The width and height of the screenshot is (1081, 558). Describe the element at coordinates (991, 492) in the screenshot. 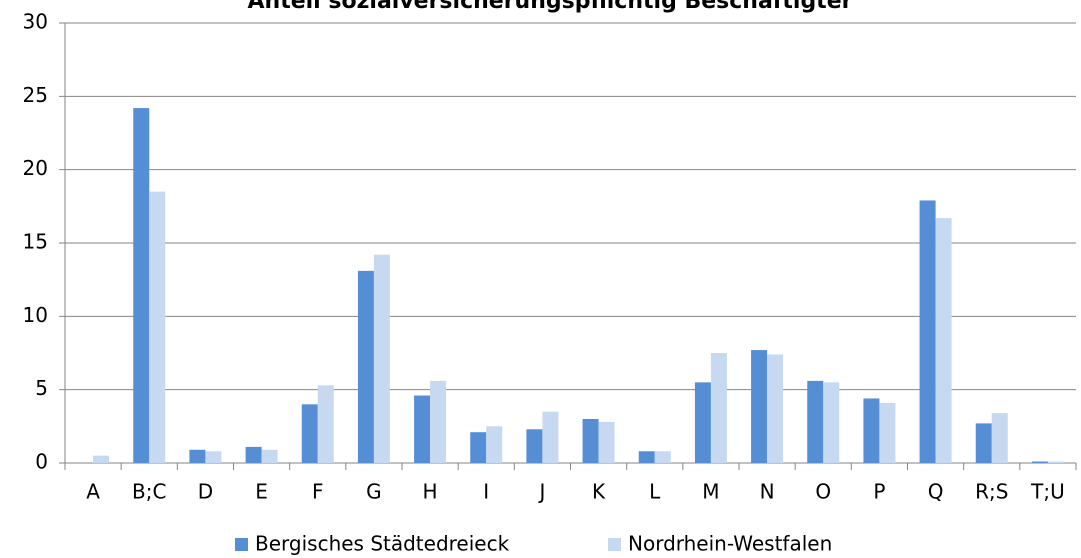

I see `x-tick-label: R;S` at that location.